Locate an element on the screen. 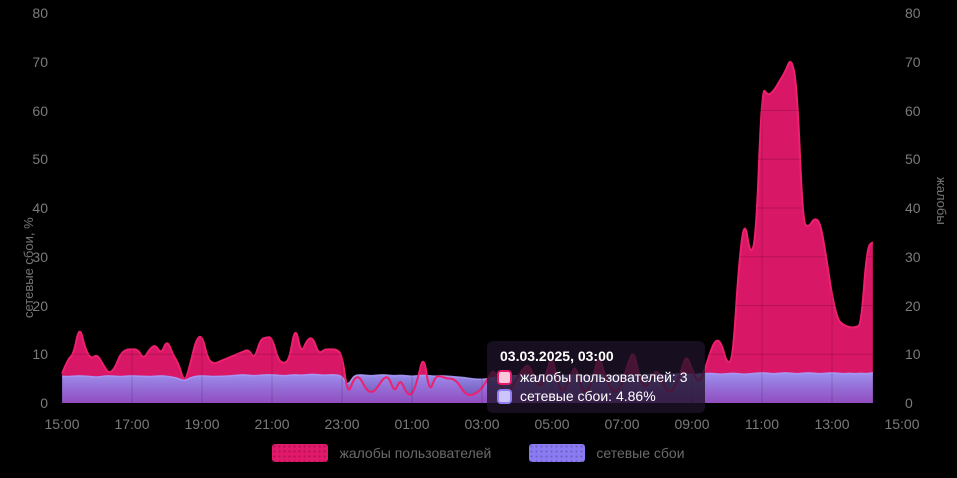 Image resolution: width=957 pixels, height=478 pixels. y-tick-label-left: 20 is located at coordinates (40, 305).